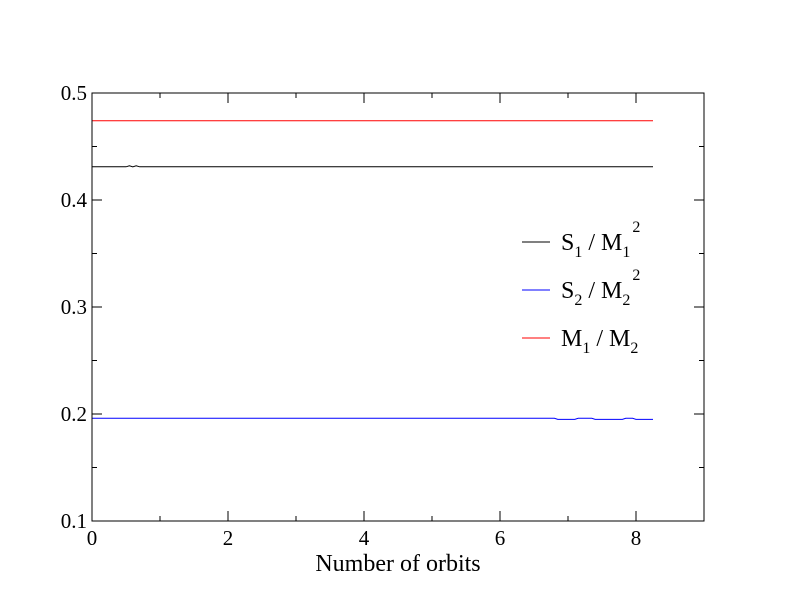  I want to click on y-tick-label: 0.4, so click(74, 200).